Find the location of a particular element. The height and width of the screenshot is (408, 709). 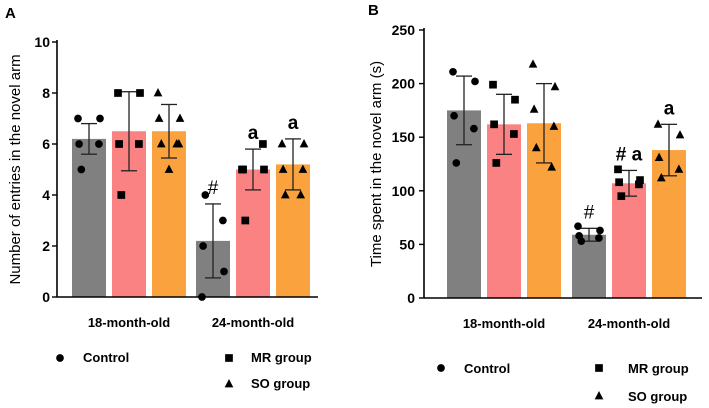

y-tick-label: 50 is located at coordinates (407, 244).